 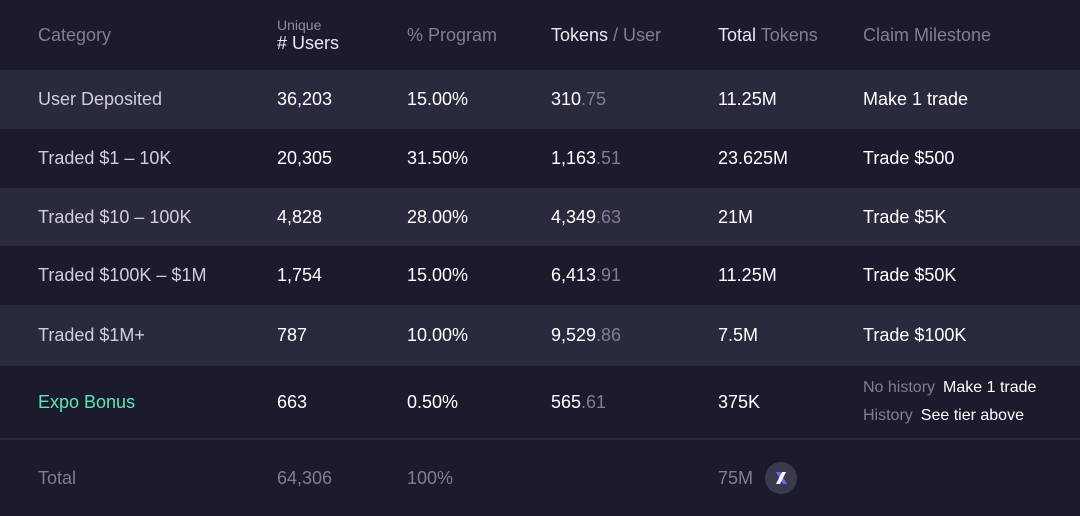 What do you see at coordinates (452, 34) in the screenshot?
I see `header-program: % Program` at bounding box center [452, 34].